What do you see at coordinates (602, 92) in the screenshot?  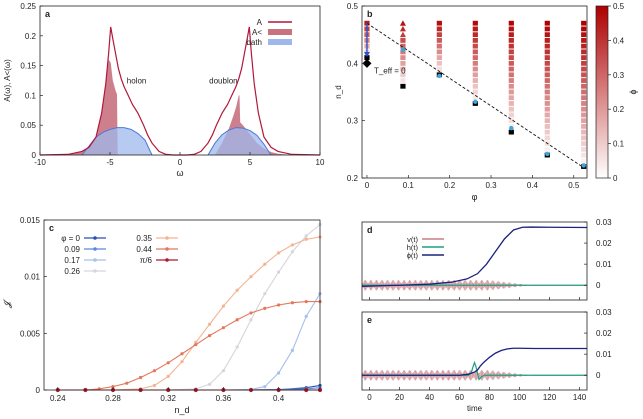 I see `colorbar` at bounding box center [602, 92].